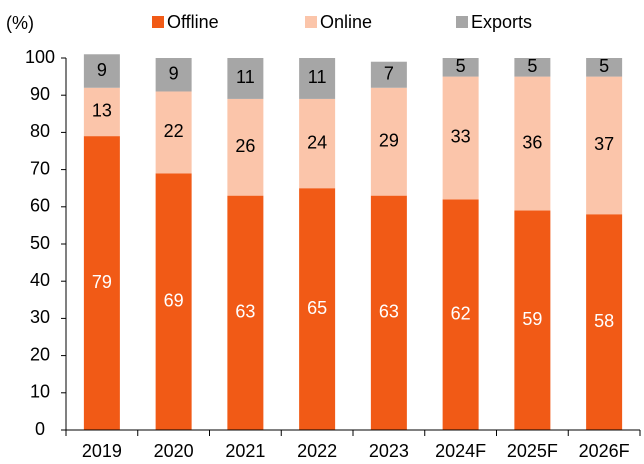 This screenshot has height=464, width=644. I want to click on data-label: 26, so click(245, 146).